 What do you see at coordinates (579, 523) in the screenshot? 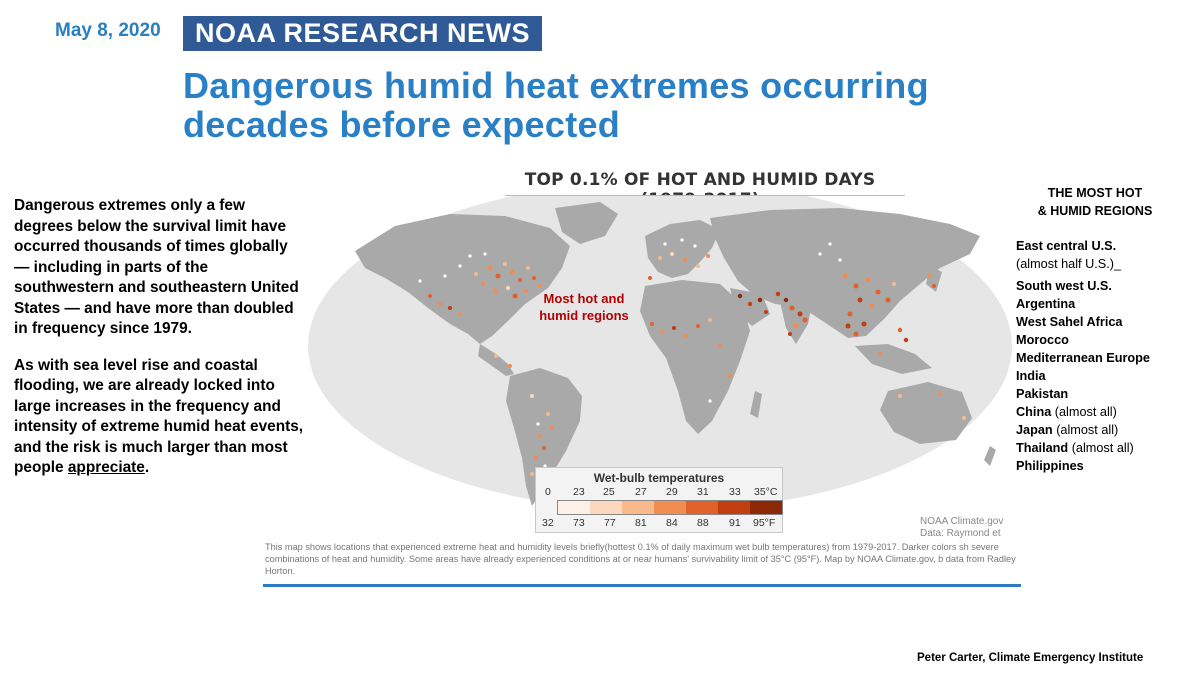
I see `fahrenheit-tick: 73` at bounding box center [579, 523].